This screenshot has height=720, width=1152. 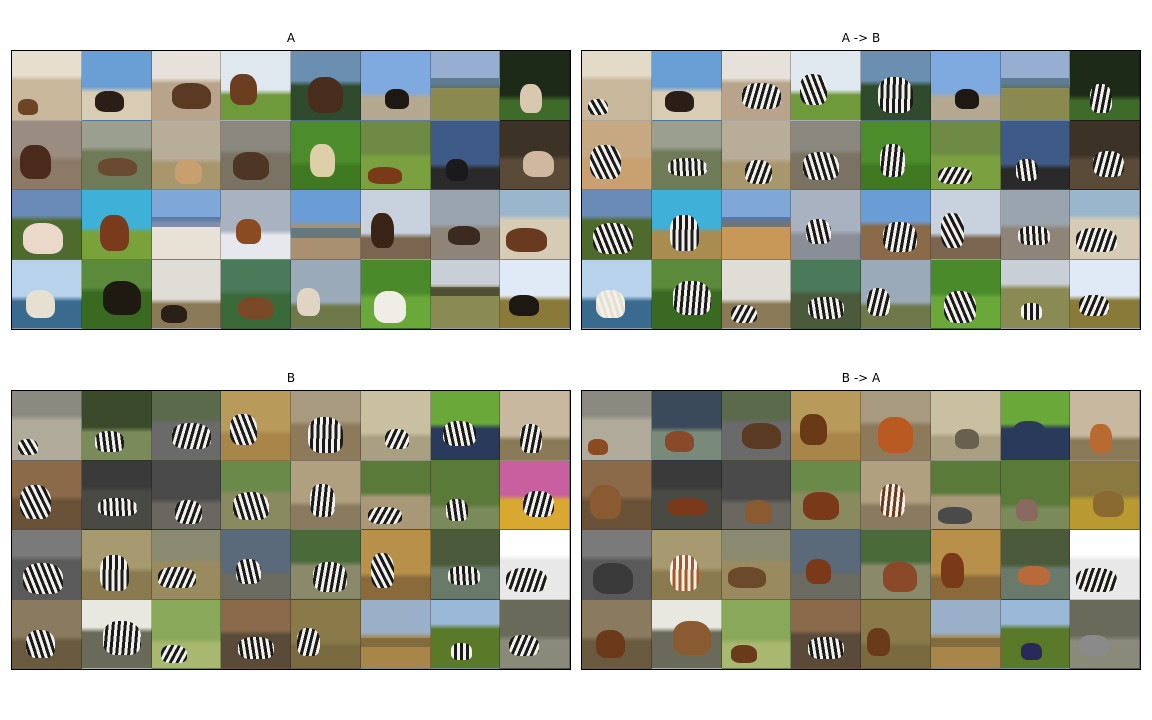 I want to click on panel-title-b: B, so click(x=291, y=378).